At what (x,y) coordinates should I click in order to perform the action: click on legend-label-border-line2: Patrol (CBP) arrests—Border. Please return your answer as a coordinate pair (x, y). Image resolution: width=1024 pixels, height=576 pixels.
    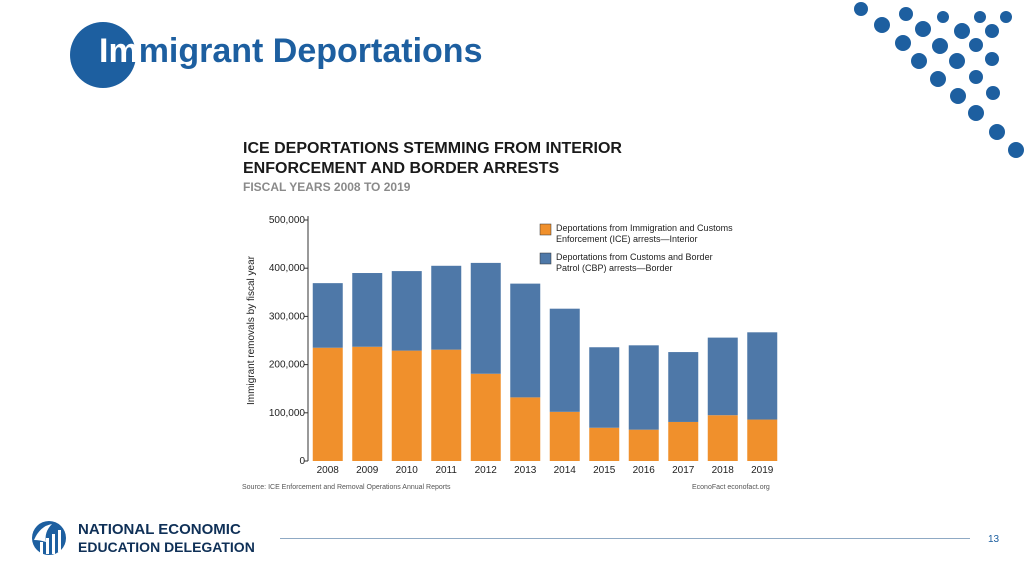
    Looking at the image, I should click on (614, 268).